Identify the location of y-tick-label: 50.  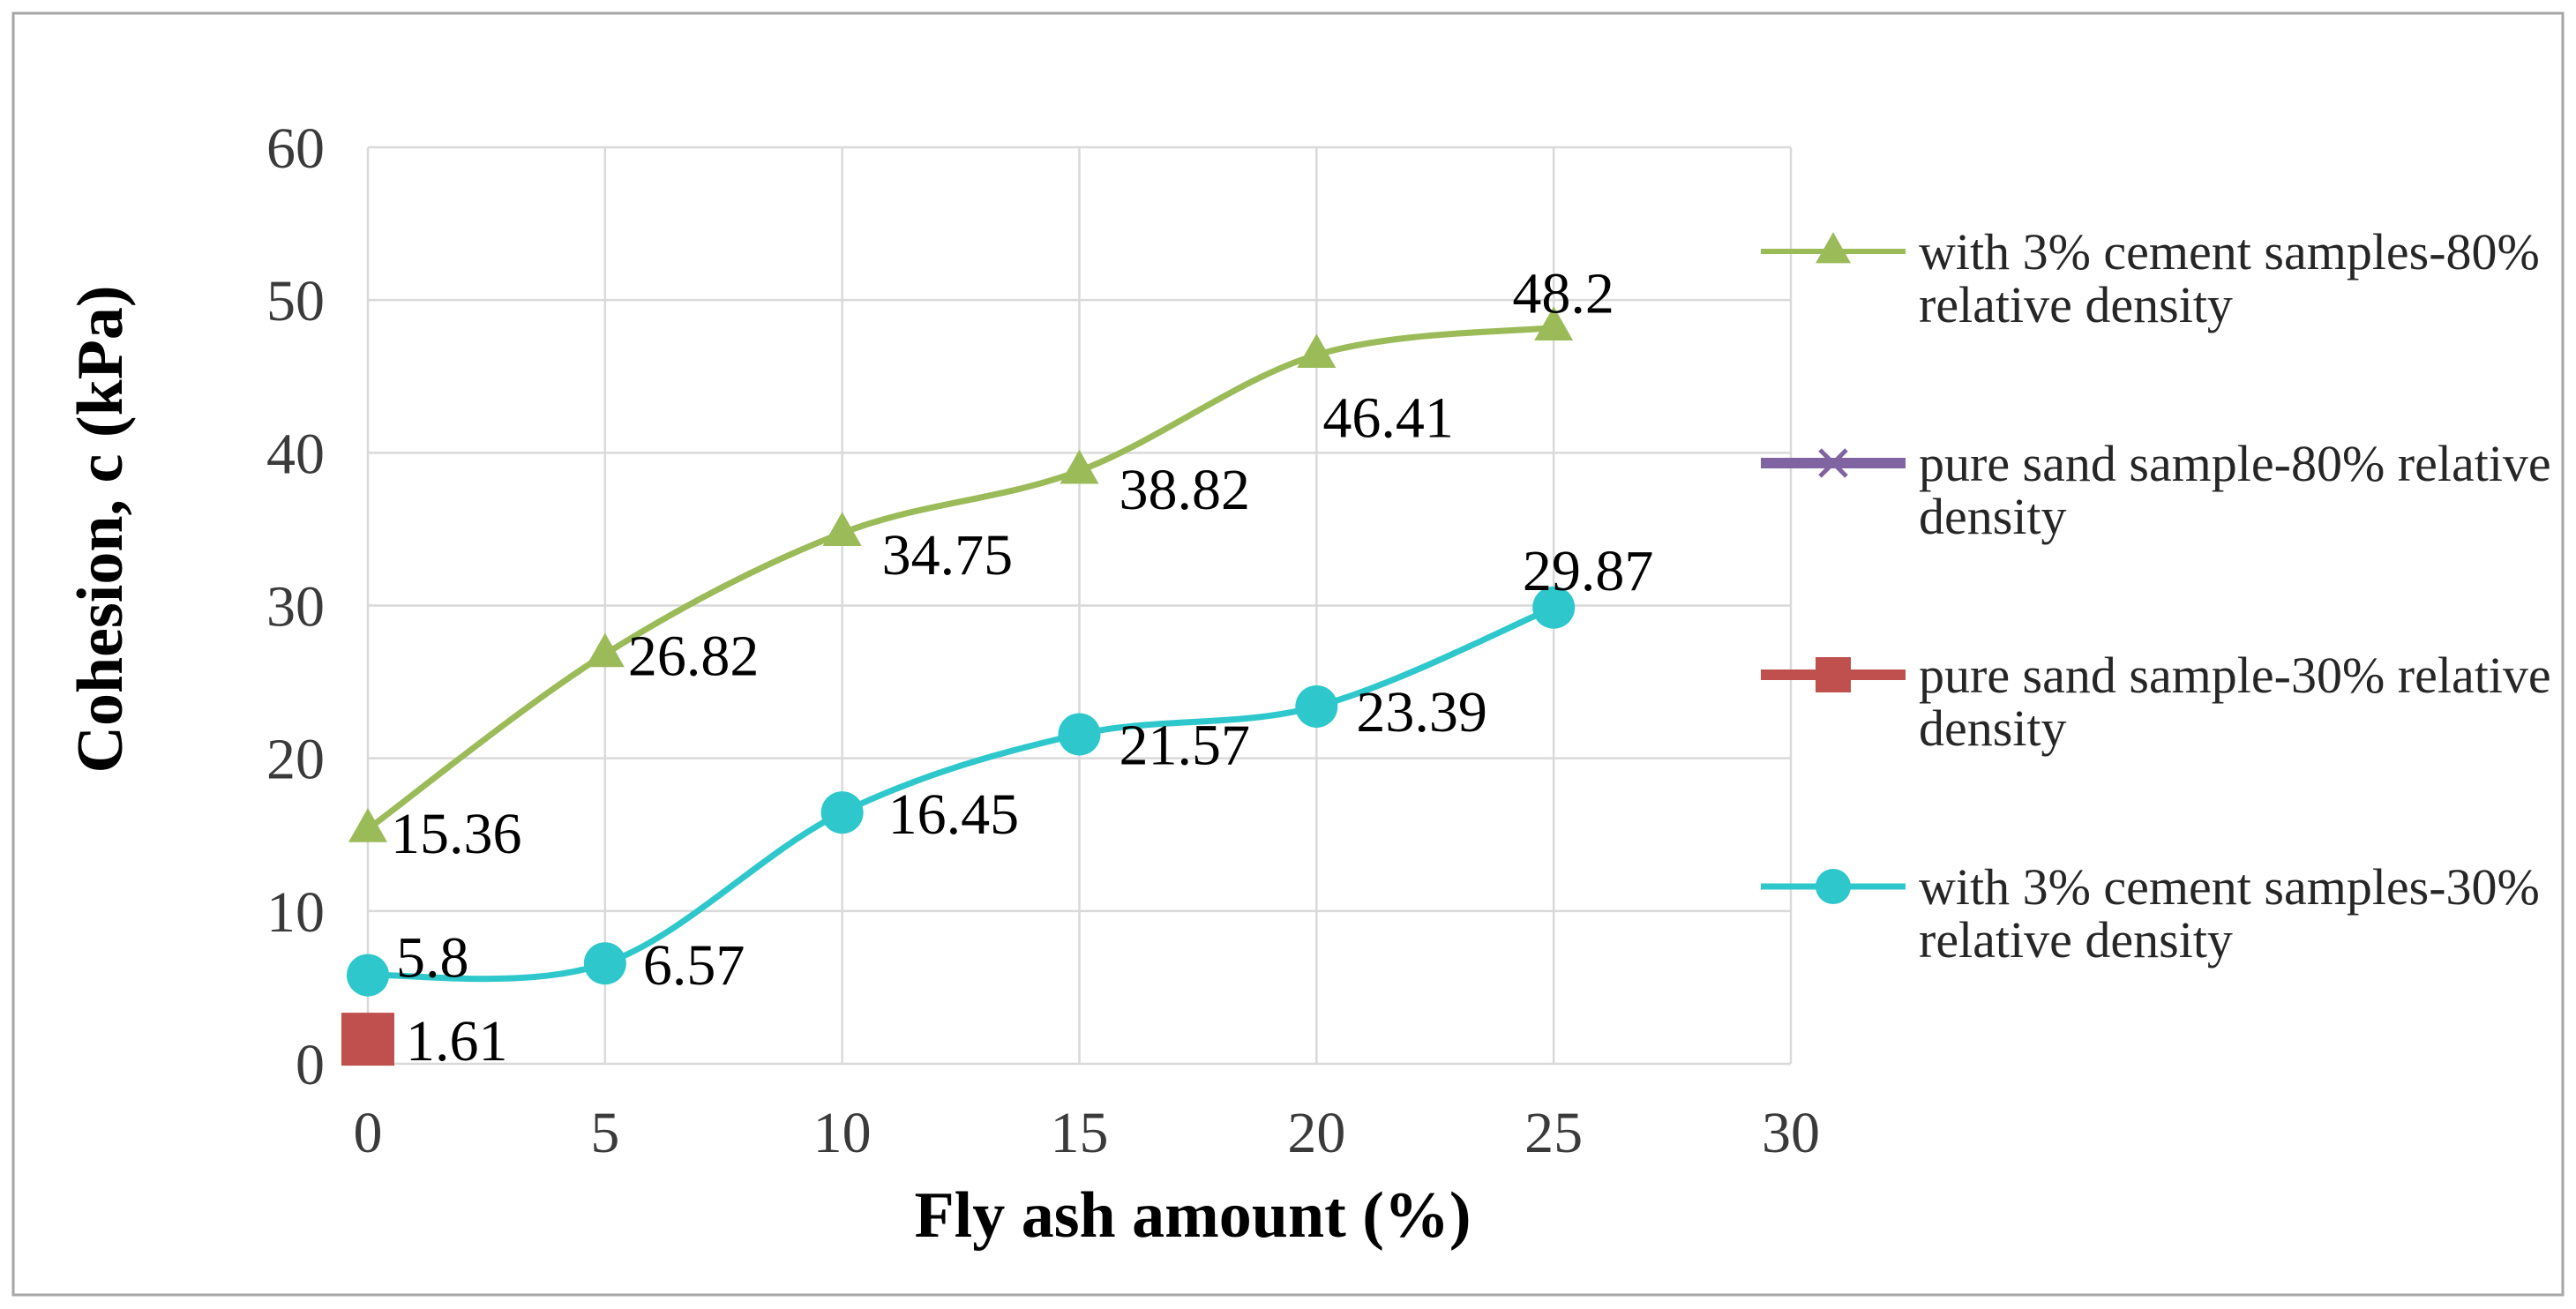
(296, 301).